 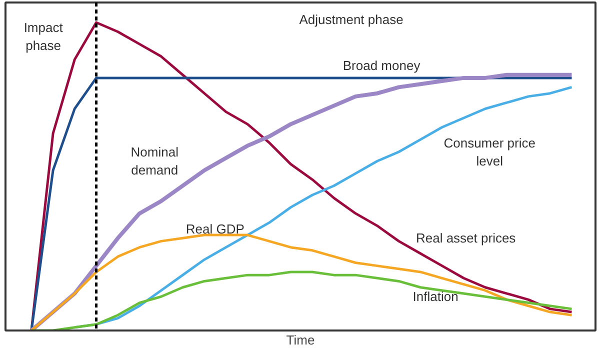 What do you see at coordinates (215, 228) in the screenshot?
I see `series-label: Real GDP` at bounding box center [215, 228].